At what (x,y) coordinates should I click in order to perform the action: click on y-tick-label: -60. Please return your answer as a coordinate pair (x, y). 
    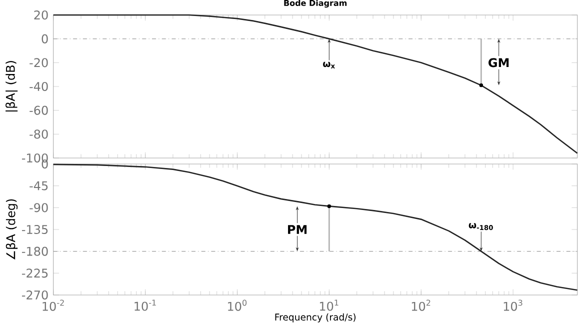
    Looking at the image, I should click on (39, 110).